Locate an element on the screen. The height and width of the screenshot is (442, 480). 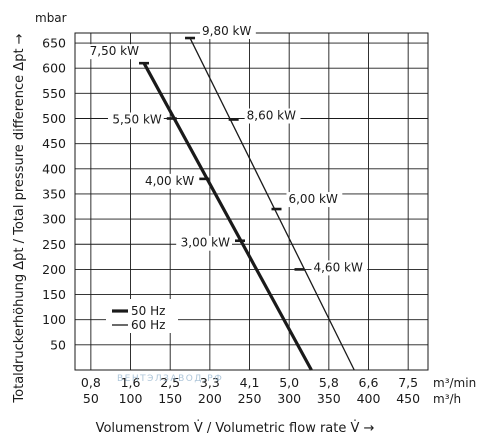
x-tick-label-m3h: 300 is located at coordinates (289, 398).